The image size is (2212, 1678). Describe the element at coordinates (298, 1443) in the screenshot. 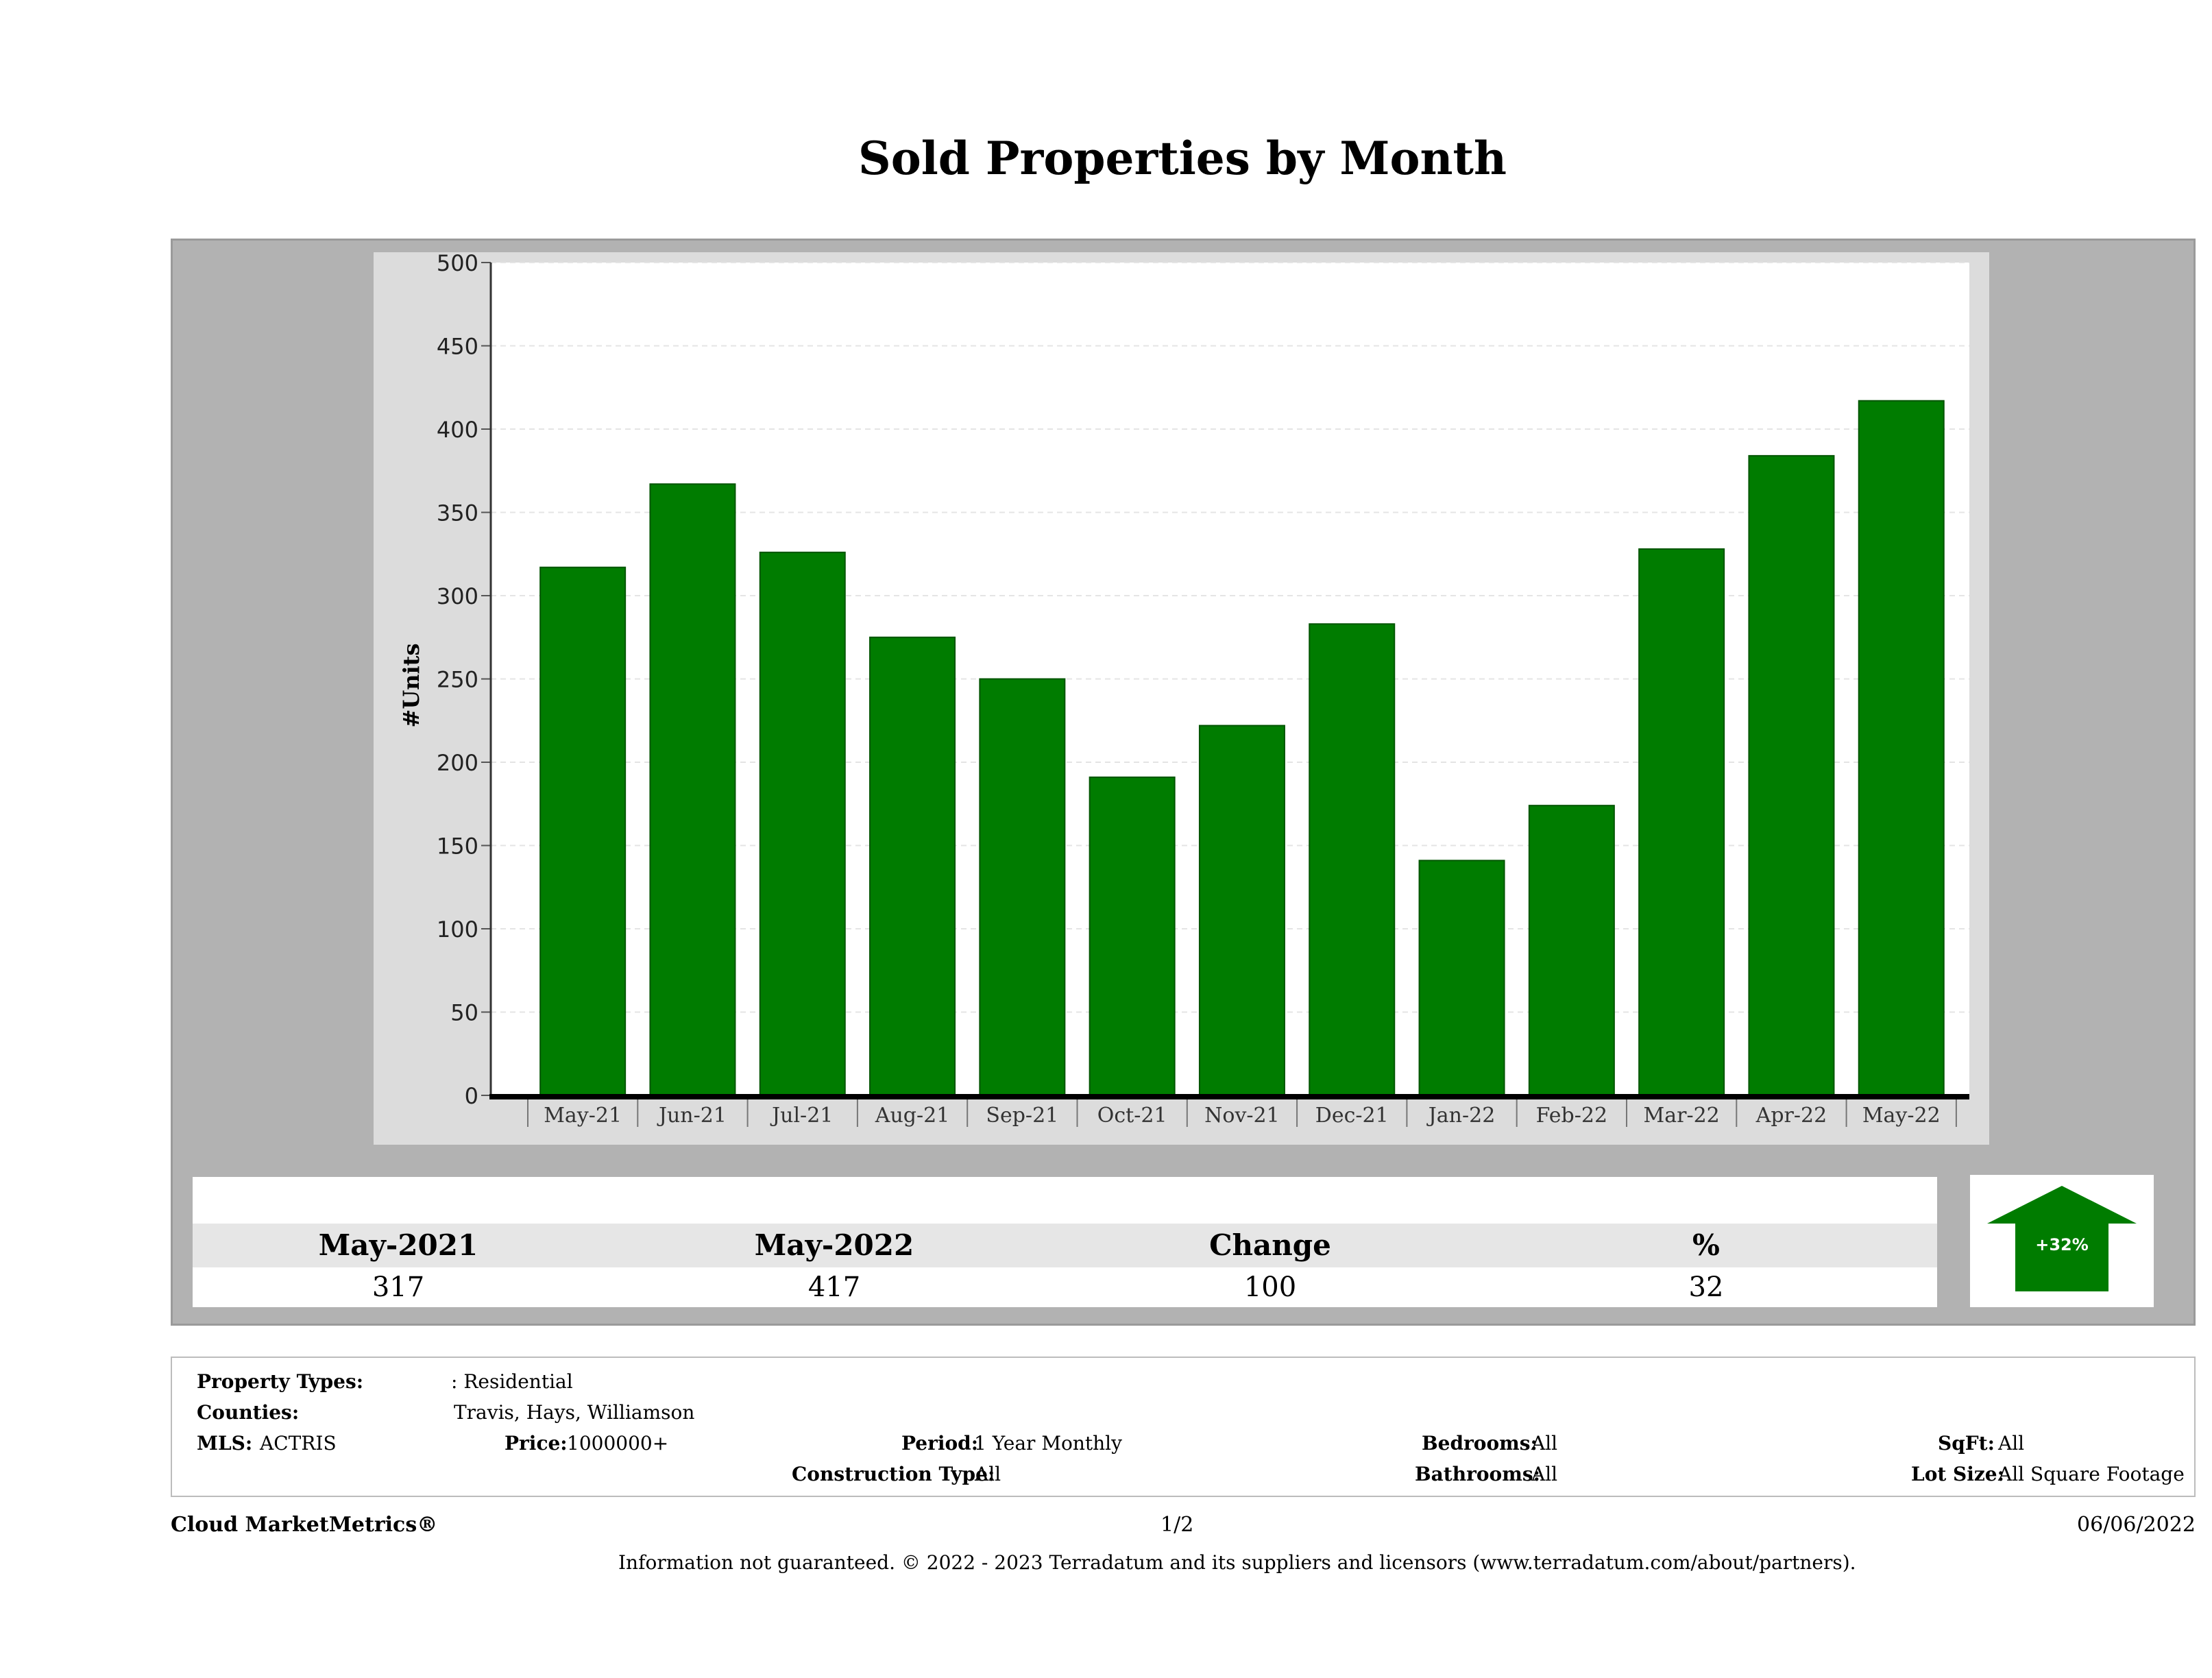

I see `mls-value: ACTRIS` at that location.